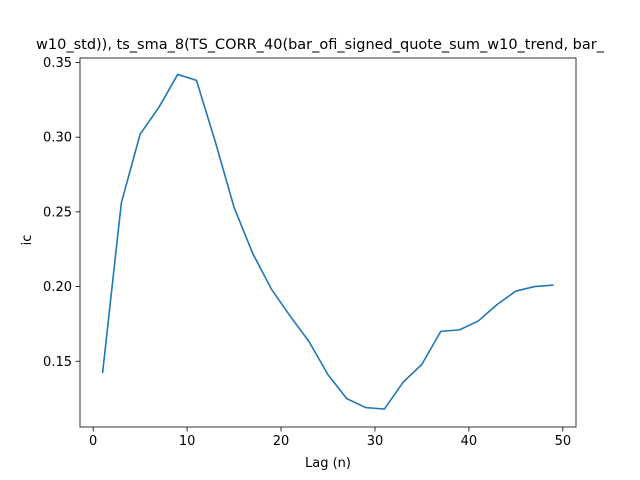 The width and height of the screenshot is (640, 480). I want to click on x-tick-label: 0, so click(93, 441).